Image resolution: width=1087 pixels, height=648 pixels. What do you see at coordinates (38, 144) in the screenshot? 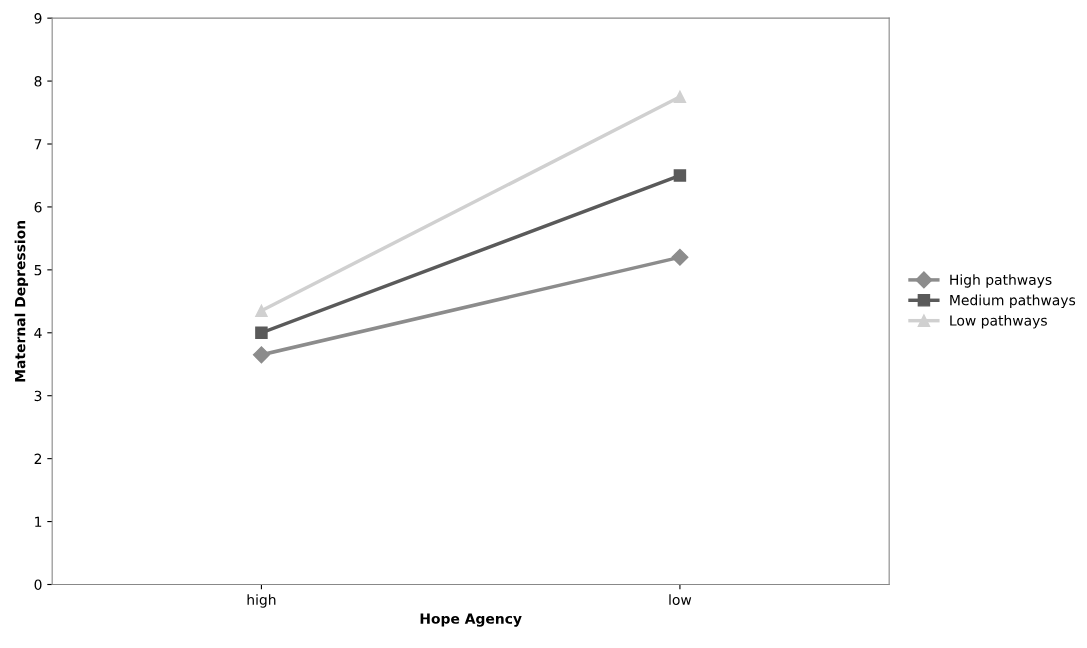
I see `y-tick-label: 7` at bounding box center [38, 144].